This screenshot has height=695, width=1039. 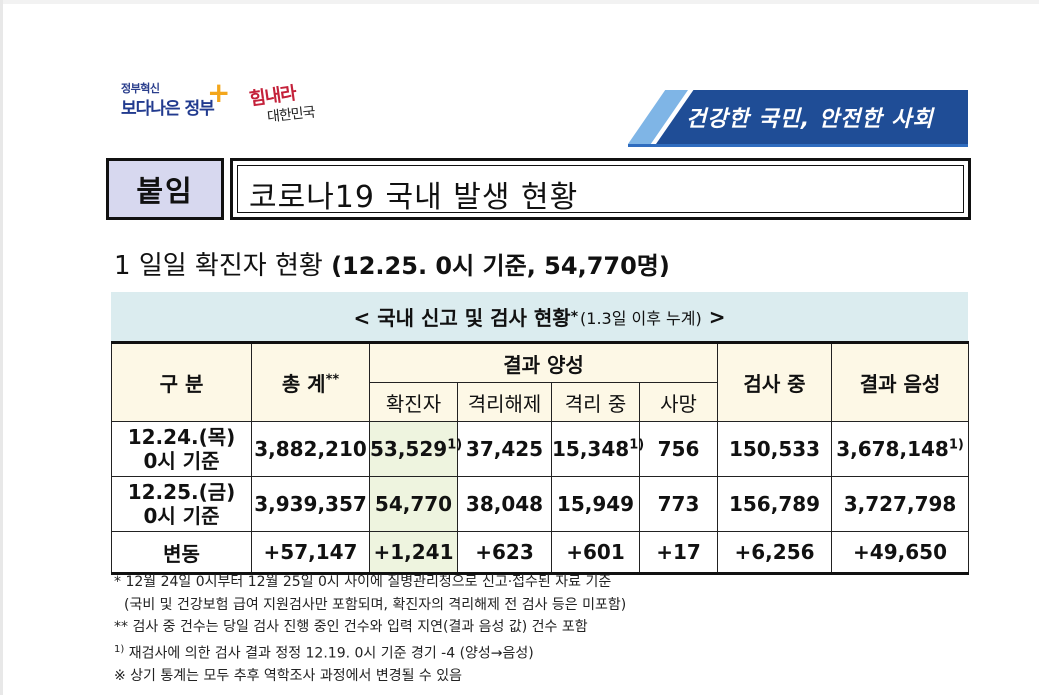 I want to click on document-title-box: 코로나19 국내 발생 현황, so click(x=600, y=189).